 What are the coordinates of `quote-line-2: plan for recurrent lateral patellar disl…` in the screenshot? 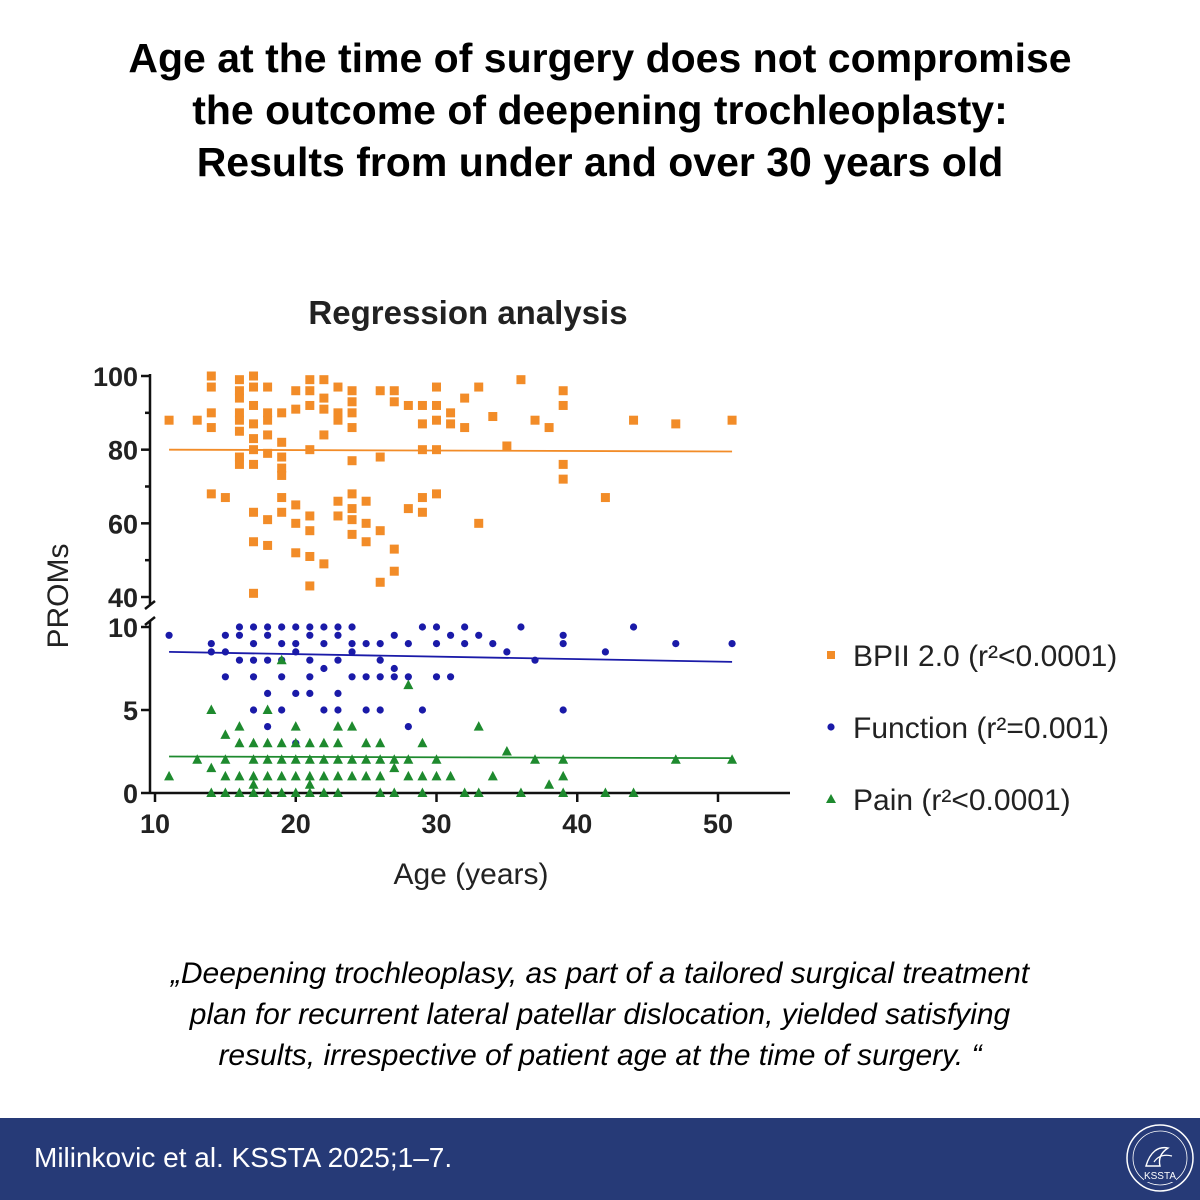 It's located at (600, 1014).